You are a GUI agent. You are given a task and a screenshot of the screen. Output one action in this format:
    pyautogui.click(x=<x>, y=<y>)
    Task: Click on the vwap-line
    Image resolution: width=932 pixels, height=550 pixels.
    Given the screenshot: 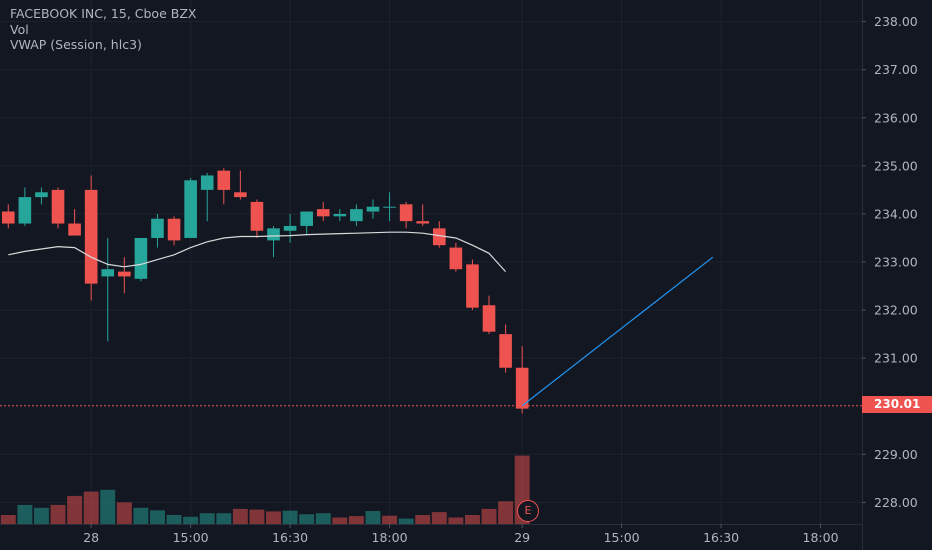 What is the action you would take?
    pyautogui.click(x=257, y=252)
    